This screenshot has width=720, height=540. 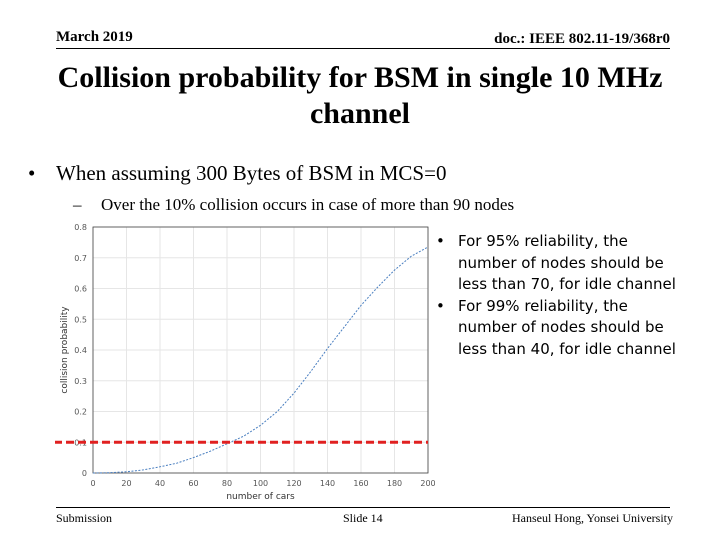 I want to click on dash-marker: –, so click(x=77, y=204).